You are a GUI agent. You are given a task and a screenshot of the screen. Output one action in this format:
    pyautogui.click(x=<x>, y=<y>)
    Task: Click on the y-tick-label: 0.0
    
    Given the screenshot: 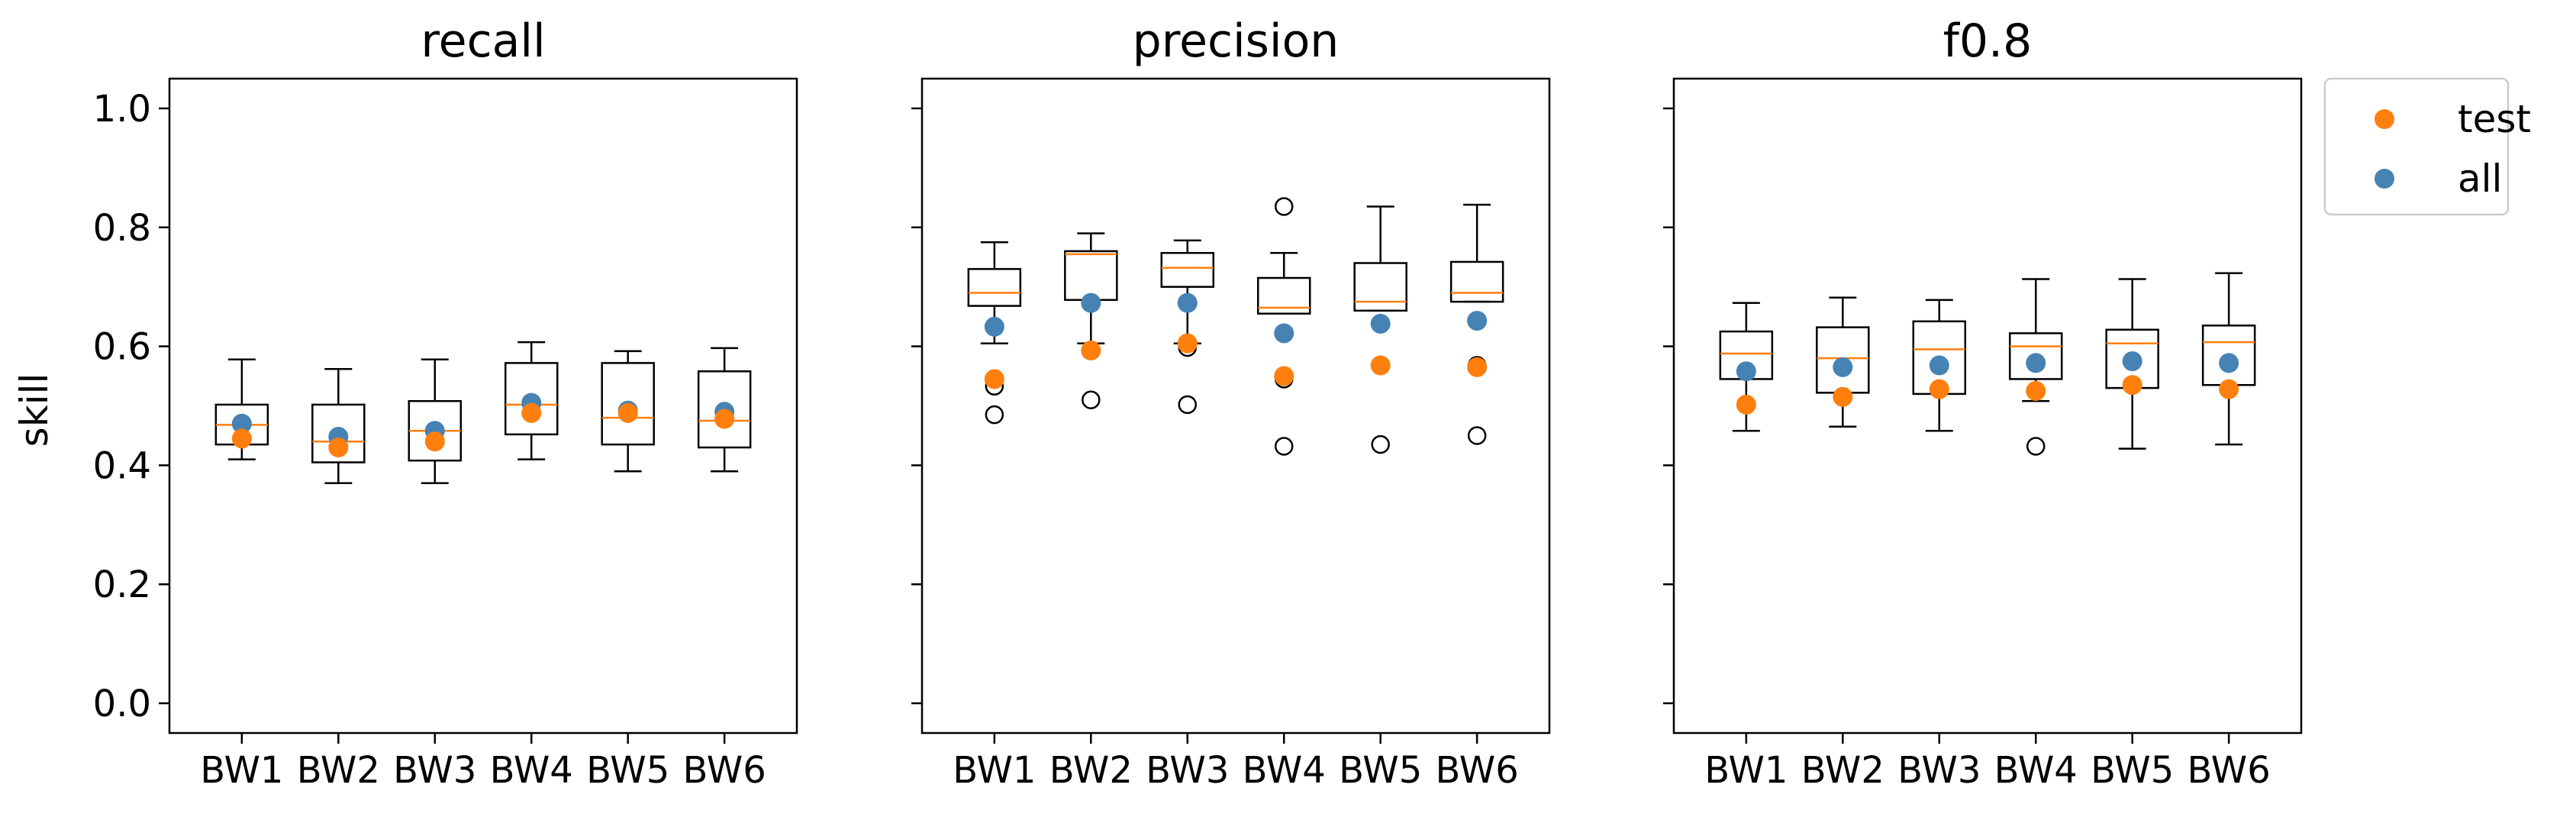 What is the action you would take?
    pyautogui.click(x=122, y=704)
    